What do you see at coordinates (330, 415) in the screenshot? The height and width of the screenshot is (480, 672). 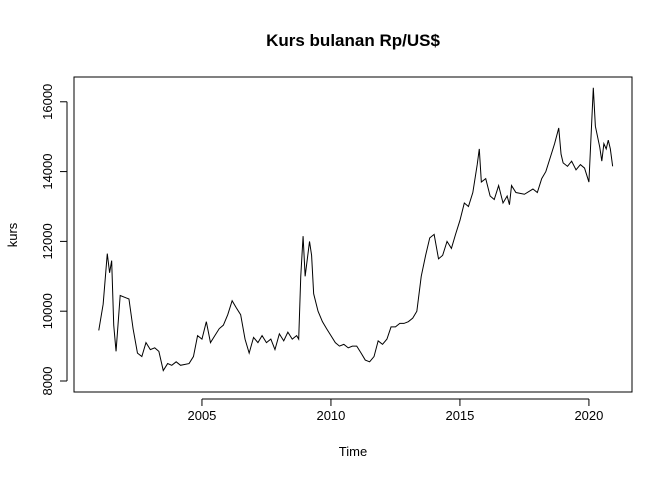 I see `x-tick-label: 2010` at bounding box center [330, 415].